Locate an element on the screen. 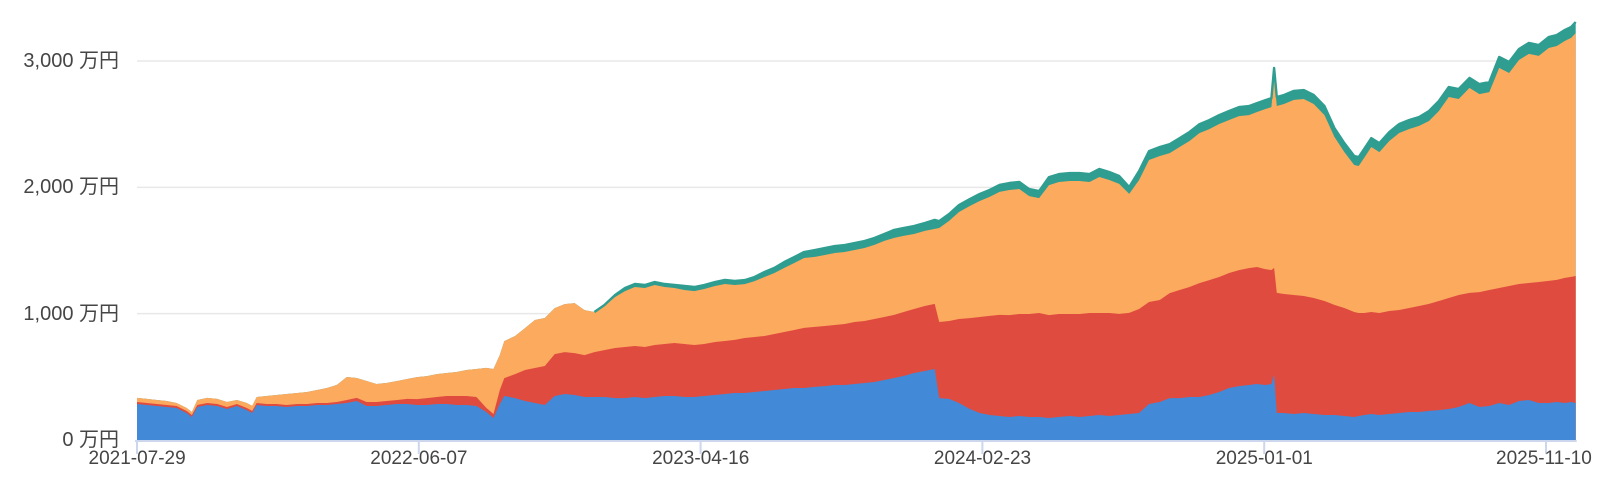 This screenshot has height=489, width=1600. x-axis-label-2: 2023-04-16 is located at coordinates (701, 458).